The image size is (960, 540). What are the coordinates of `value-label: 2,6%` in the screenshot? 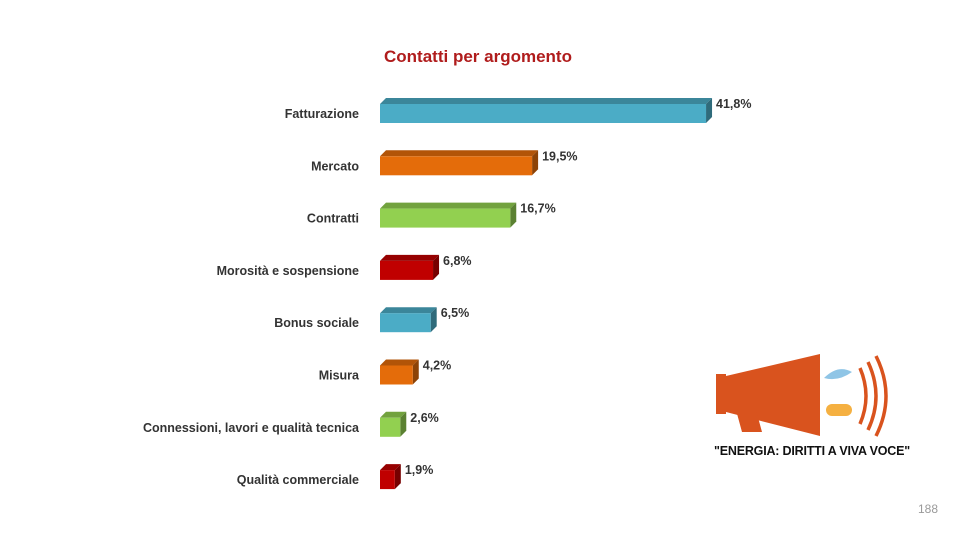 It's located at (424, 418).